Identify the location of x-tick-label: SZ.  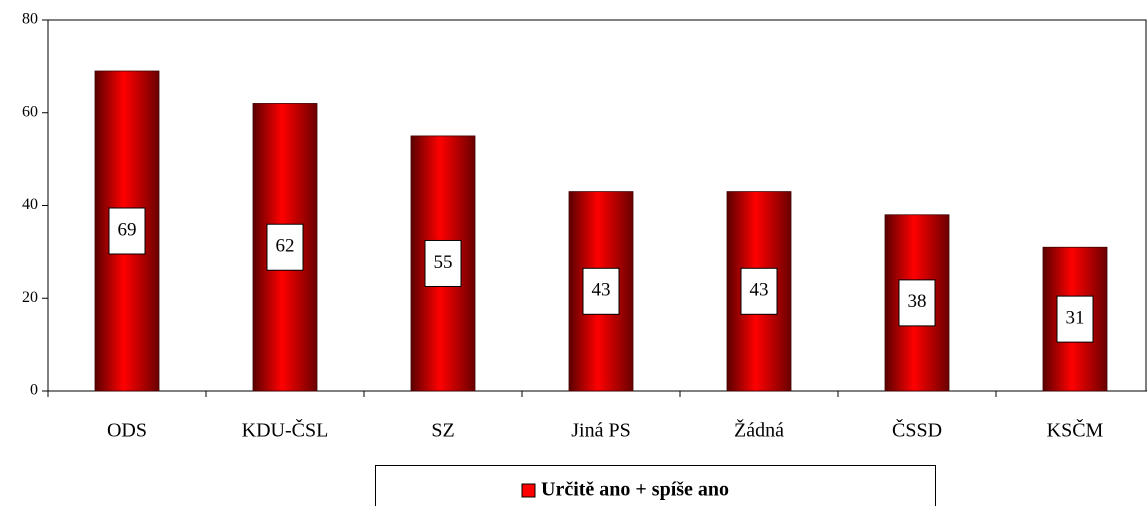
(442, 431).